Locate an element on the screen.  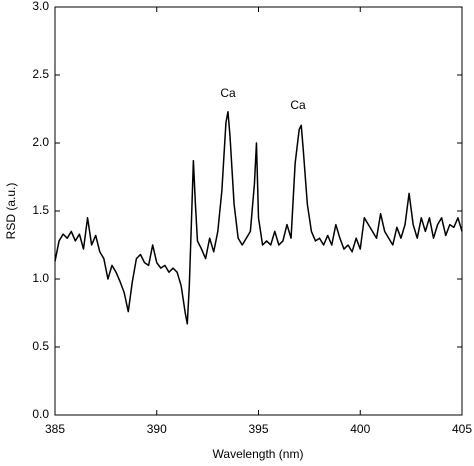
x-tick-label: 385 is located at coordinates (55, 429).